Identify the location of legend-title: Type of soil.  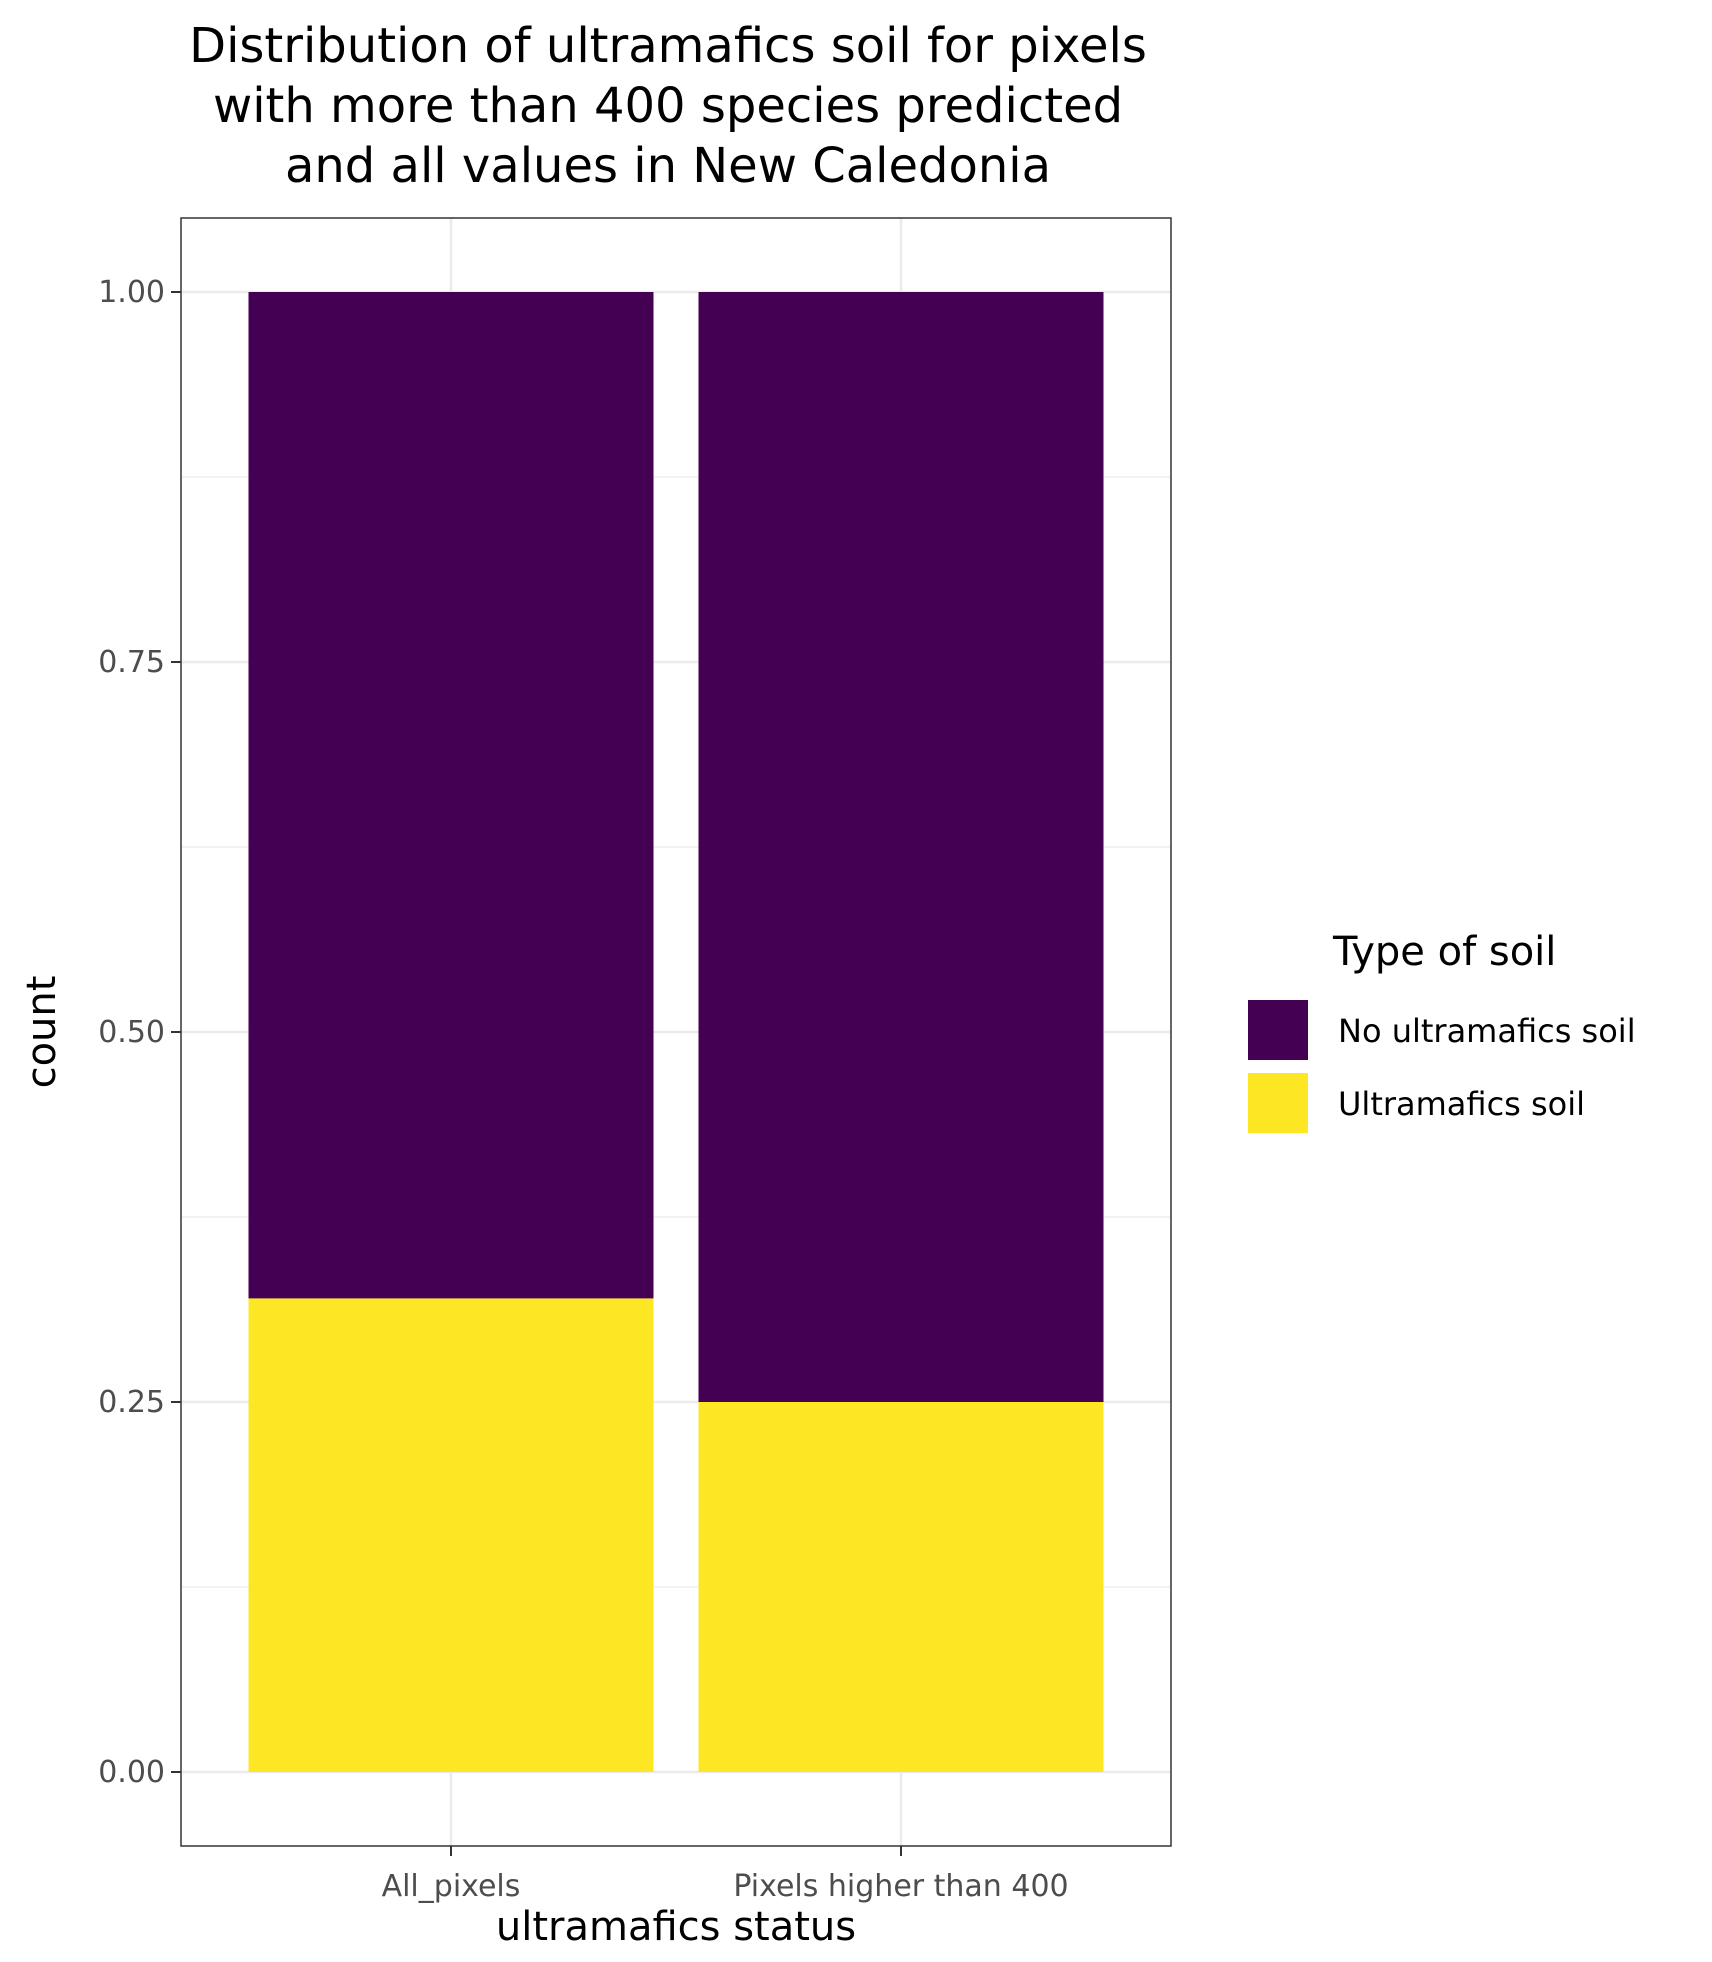
(1444, 952).